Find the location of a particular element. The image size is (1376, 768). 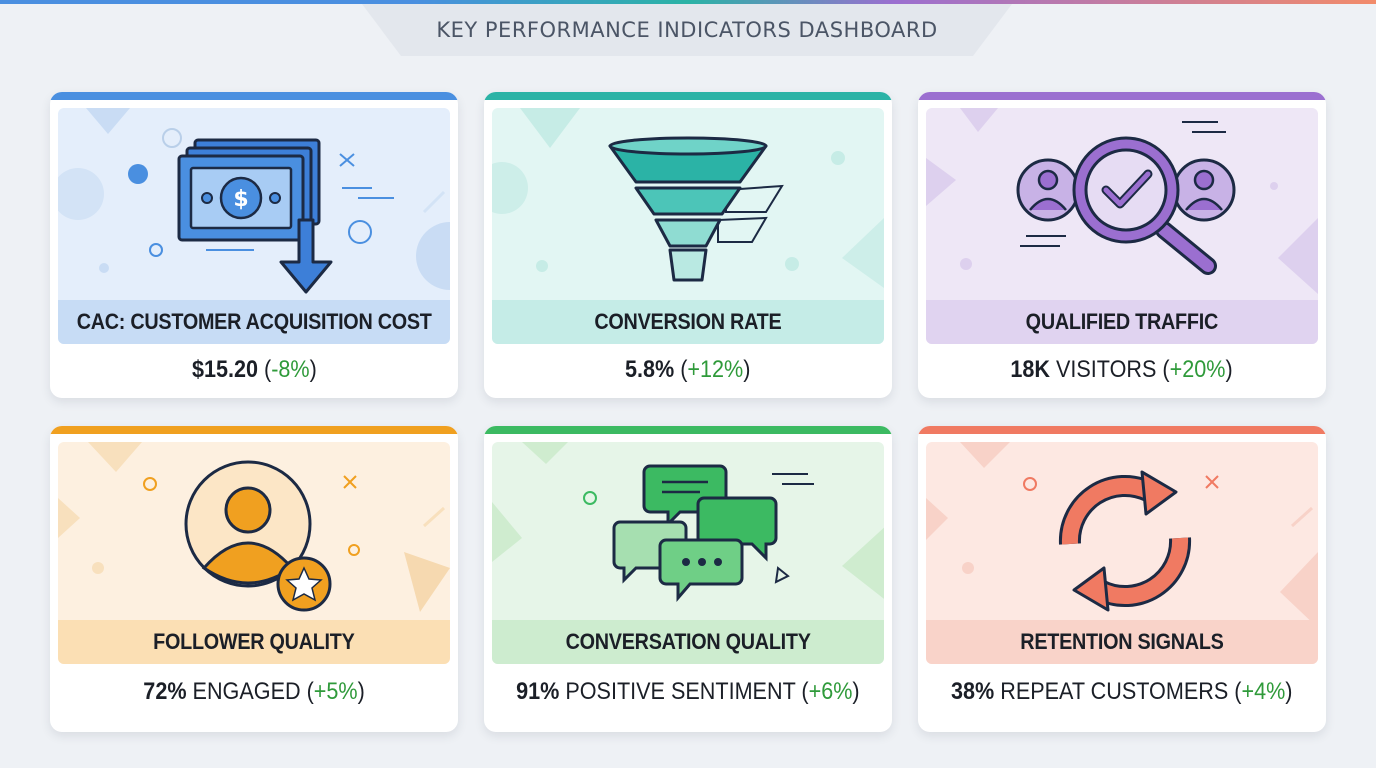

page-title: KEY PERFORMANCE INDICATORS DASHBOARD is located at coordinates (687, 30).